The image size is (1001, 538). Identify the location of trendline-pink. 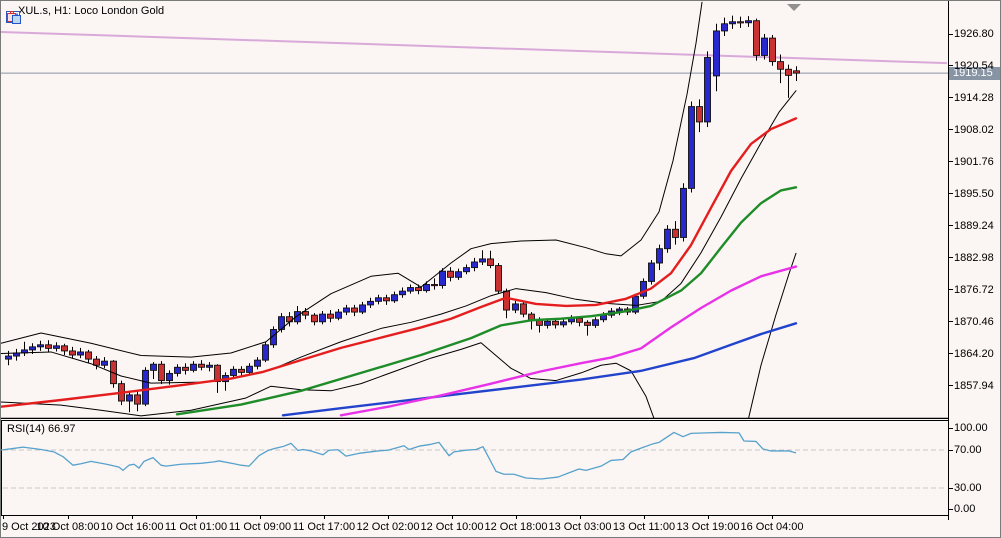
(474, 47).